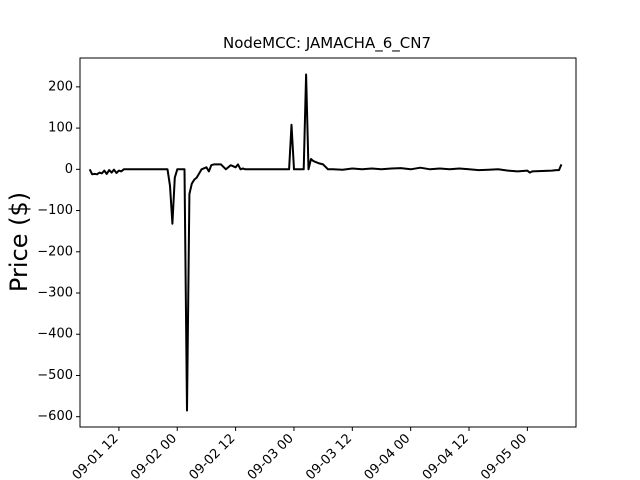 Image resolution: width=640 pixels, height=480 pixels. Describe the element at coordinates (327, 43) in the screenshot. I see `chart-title: NodeMCC: JAMACHA_6_CN7` at that location.